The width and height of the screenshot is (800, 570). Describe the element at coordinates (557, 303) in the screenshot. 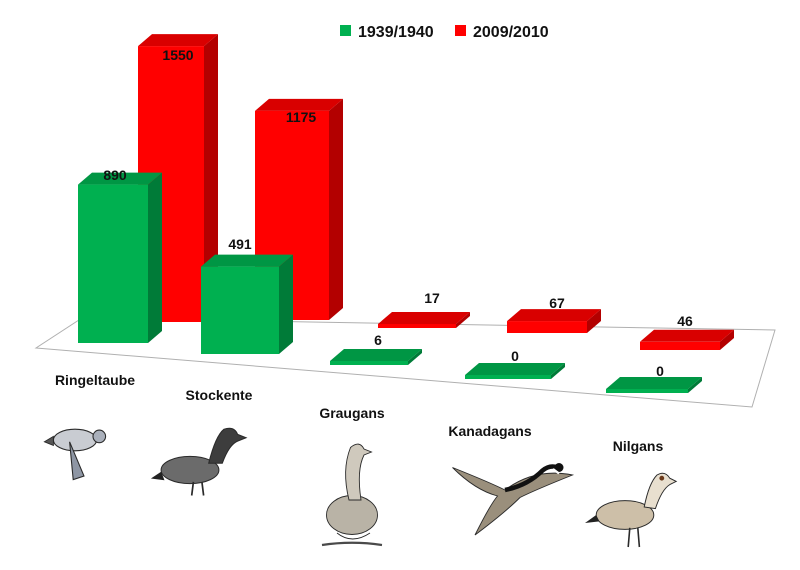

I see `data-label-kanadagans-series-2: 67` at that location.